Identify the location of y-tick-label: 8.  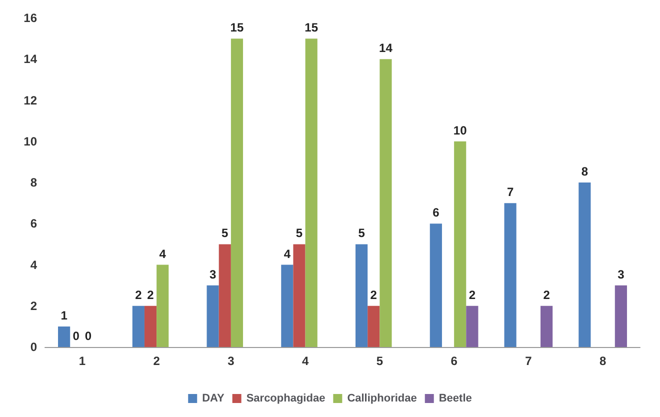
(34, 183).